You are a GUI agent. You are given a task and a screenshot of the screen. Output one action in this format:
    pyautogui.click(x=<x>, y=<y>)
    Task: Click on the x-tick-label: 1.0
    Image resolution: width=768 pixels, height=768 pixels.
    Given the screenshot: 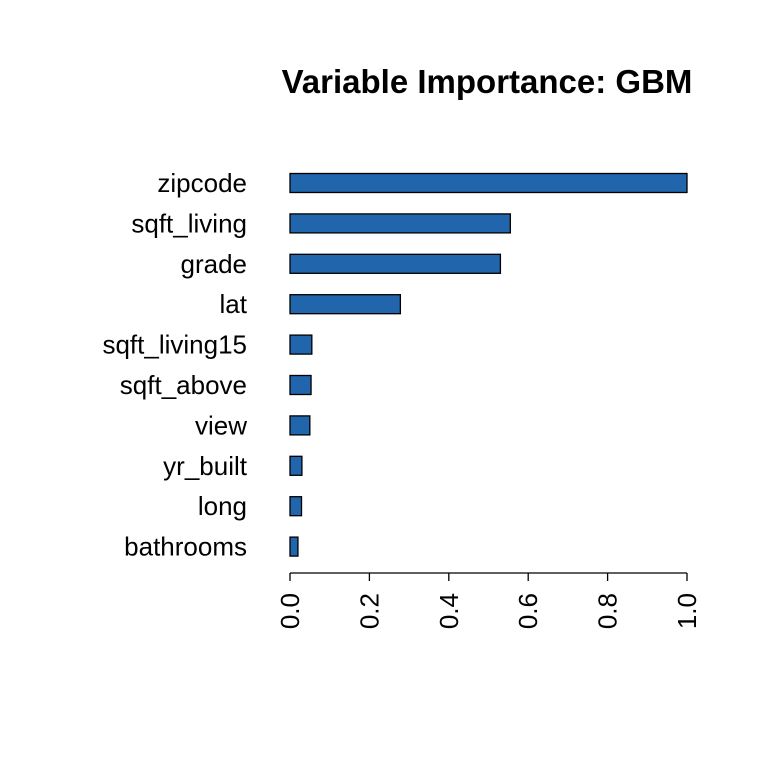 What is the action you would take?
    pyautogui.click(x=687, y=611)
    